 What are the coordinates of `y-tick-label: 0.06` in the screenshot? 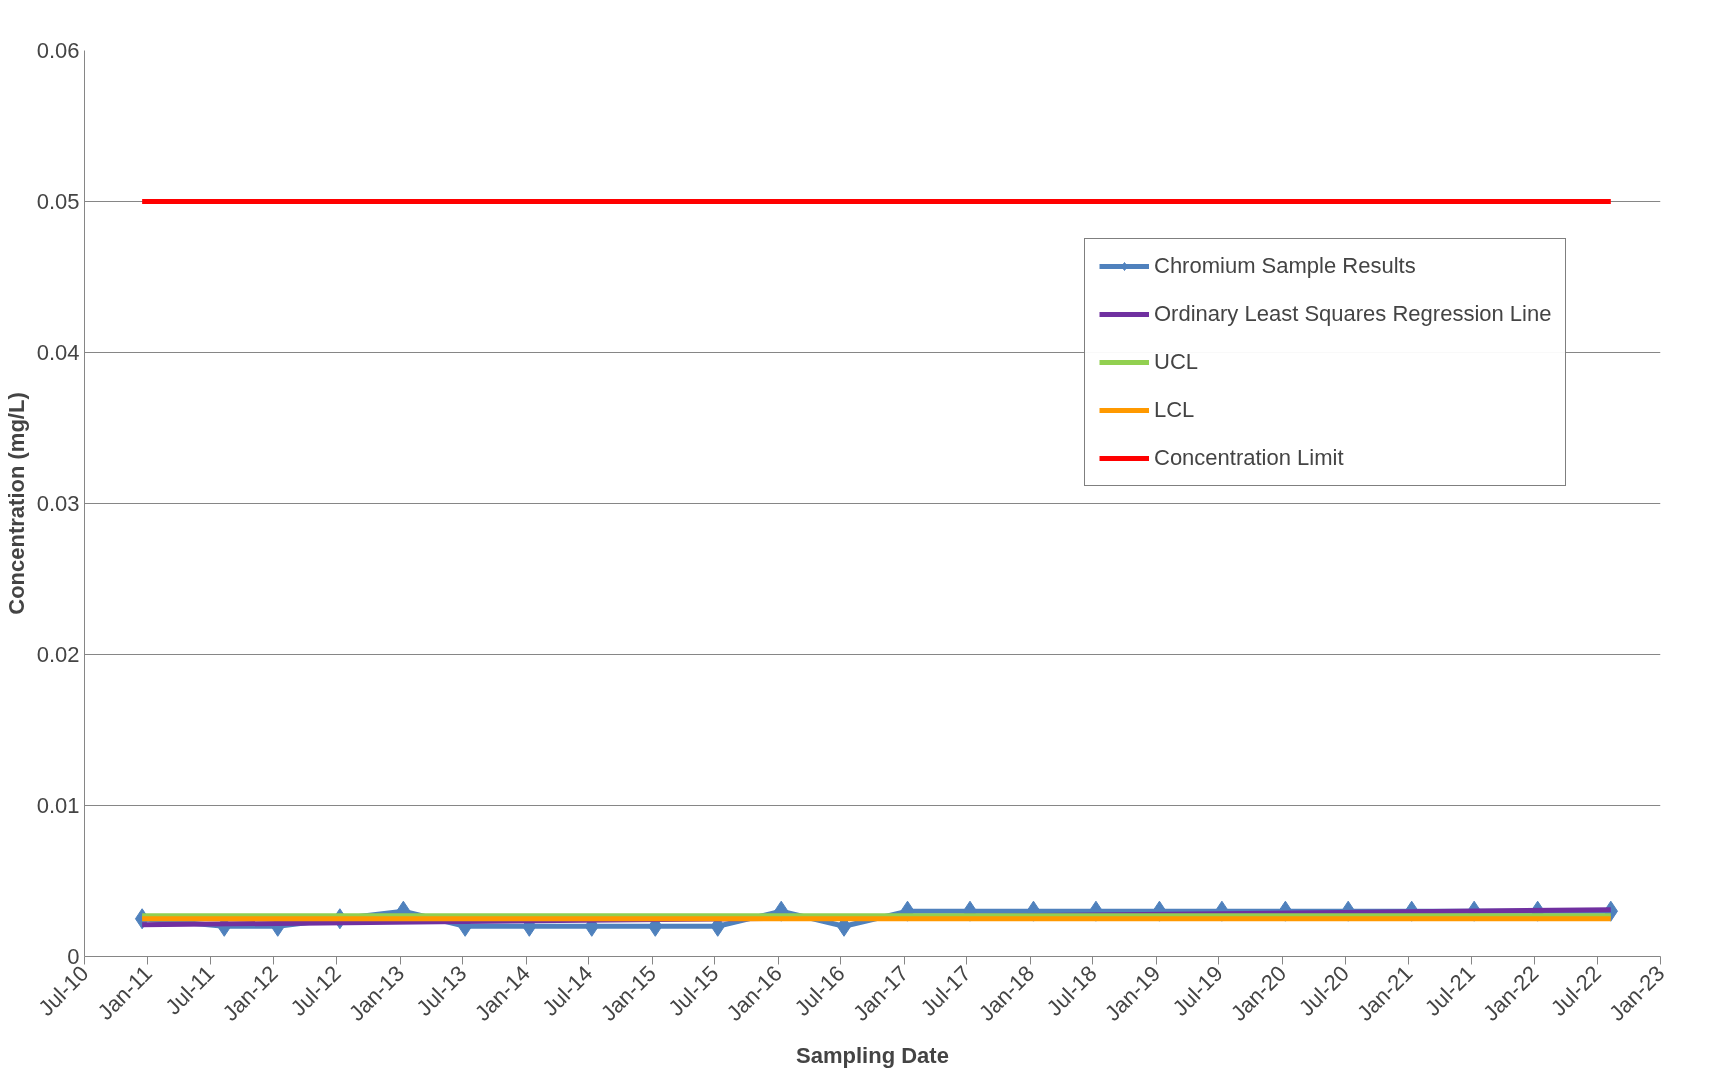 It's located at (58, 50).